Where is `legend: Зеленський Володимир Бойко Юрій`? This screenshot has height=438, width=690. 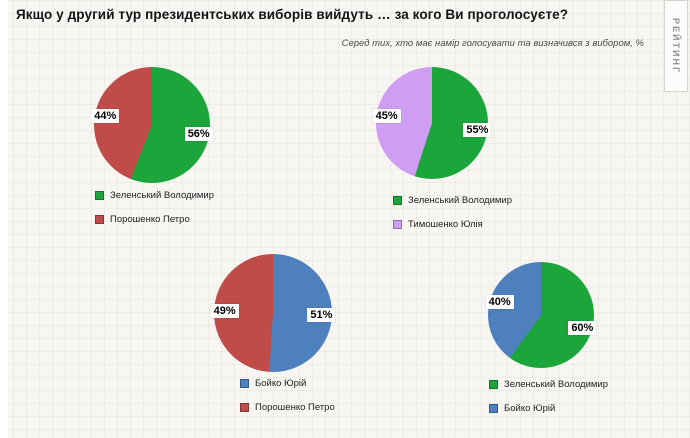 legend: Зеленський Володимир Бойко Юрій is located at coordinates (548, 403).